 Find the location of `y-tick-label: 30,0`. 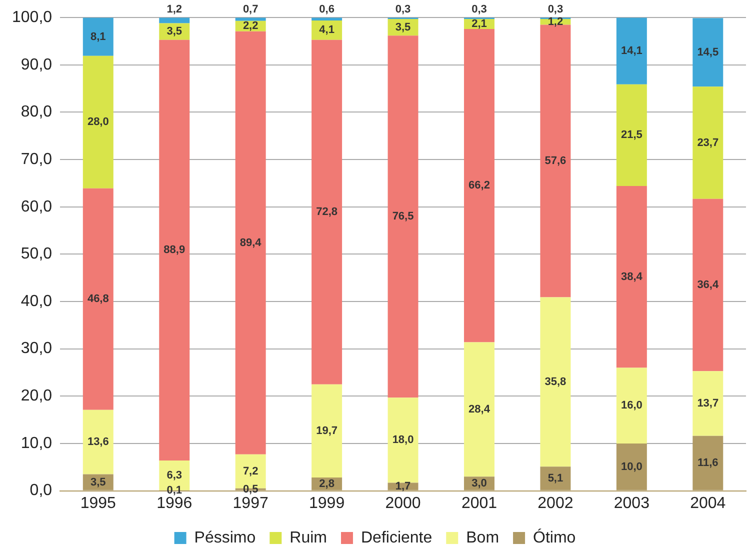

y-tick-label: 30,0 is located at coordinates (36, 349).